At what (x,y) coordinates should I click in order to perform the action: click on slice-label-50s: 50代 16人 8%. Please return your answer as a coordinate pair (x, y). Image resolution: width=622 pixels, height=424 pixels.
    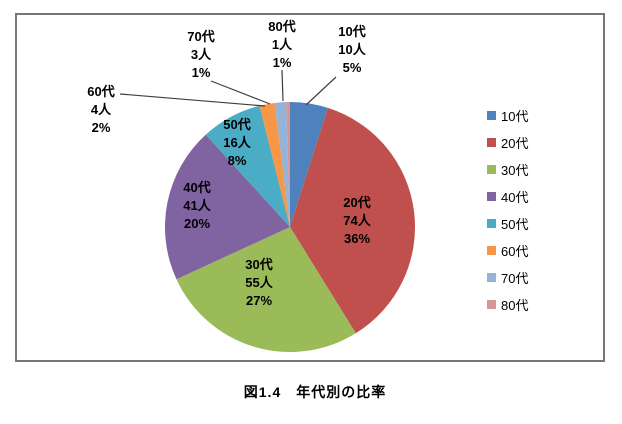
    Looking at the image, I should click on (236, 143).